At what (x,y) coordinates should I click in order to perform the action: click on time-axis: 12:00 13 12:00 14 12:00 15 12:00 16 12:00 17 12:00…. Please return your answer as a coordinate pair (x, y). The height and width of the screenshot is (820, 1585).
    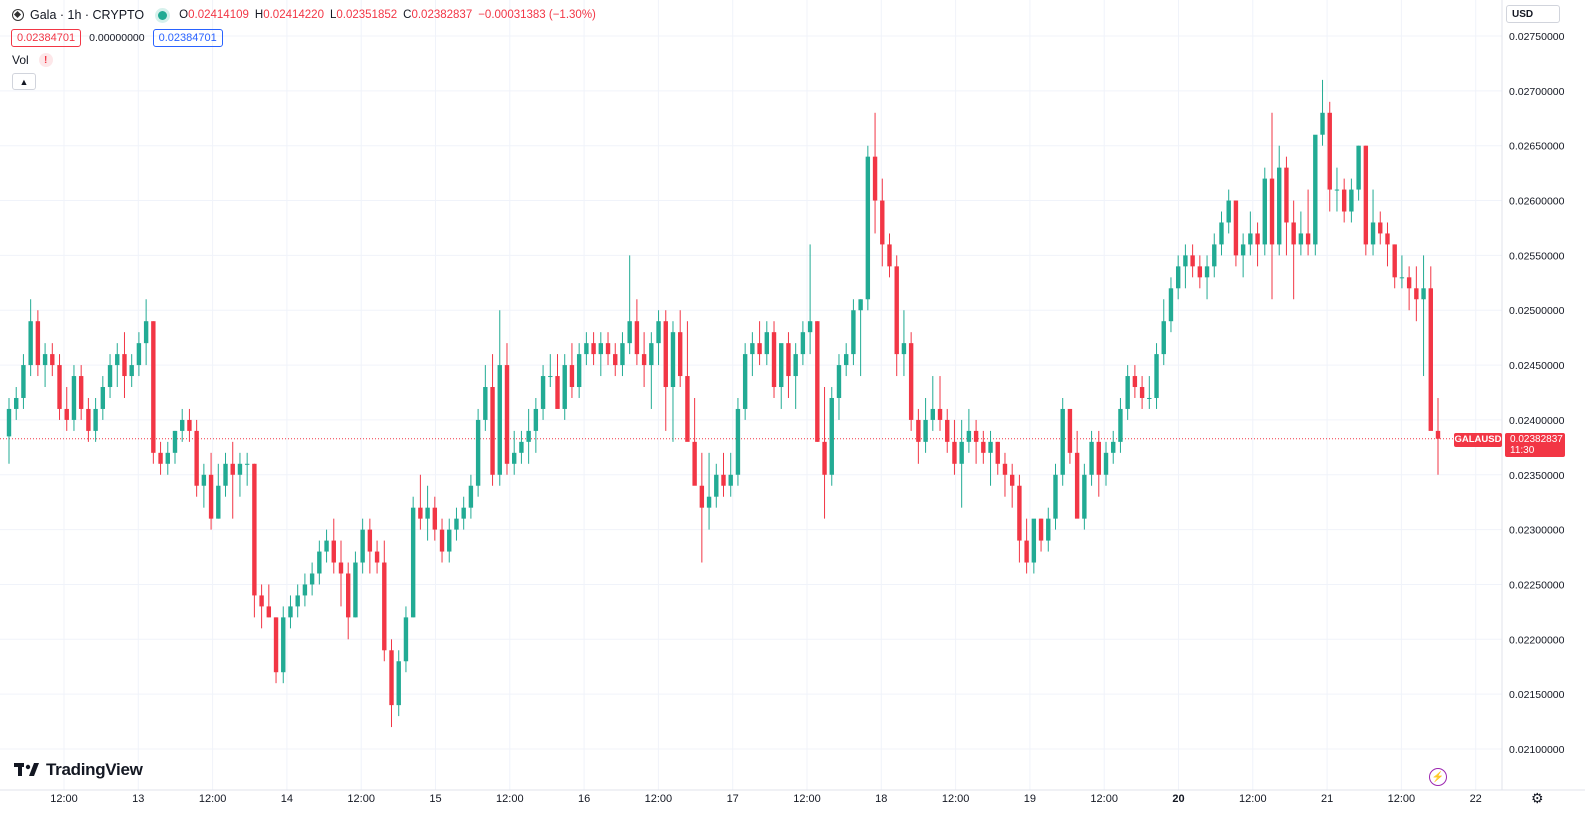
    Looking at the image, I should click on (766, 799).